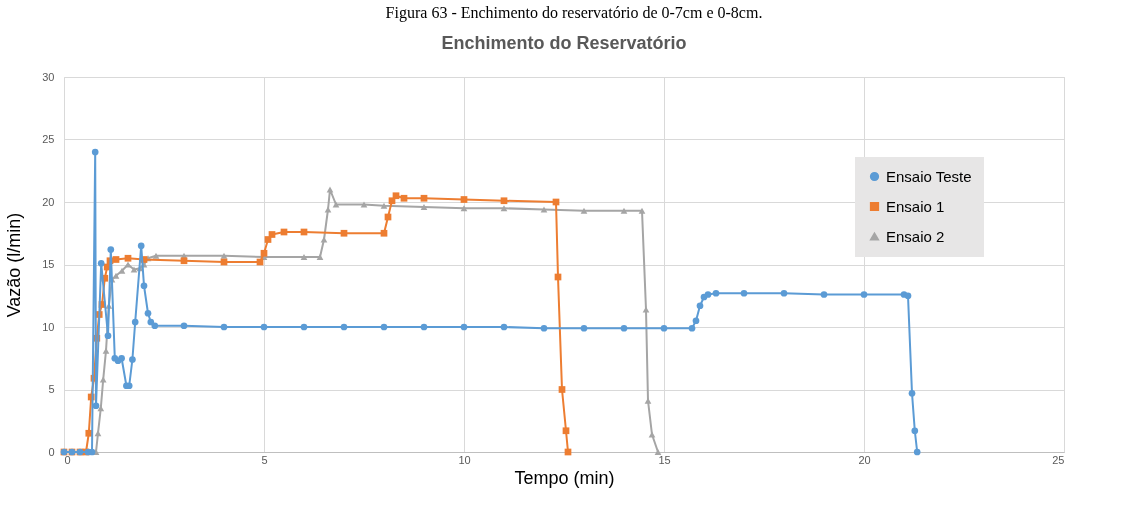 This screenshot has width=1145, height=525. What do you see at coordinates (1058, 459) in the screenshot?
I see `x-tick-label: 25` at bounding box center [1058, 459].